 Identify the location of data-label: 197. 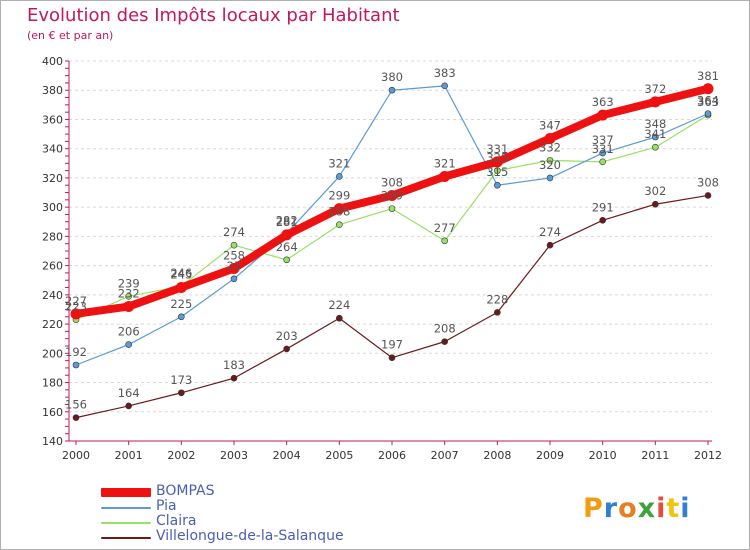
(392, 345).